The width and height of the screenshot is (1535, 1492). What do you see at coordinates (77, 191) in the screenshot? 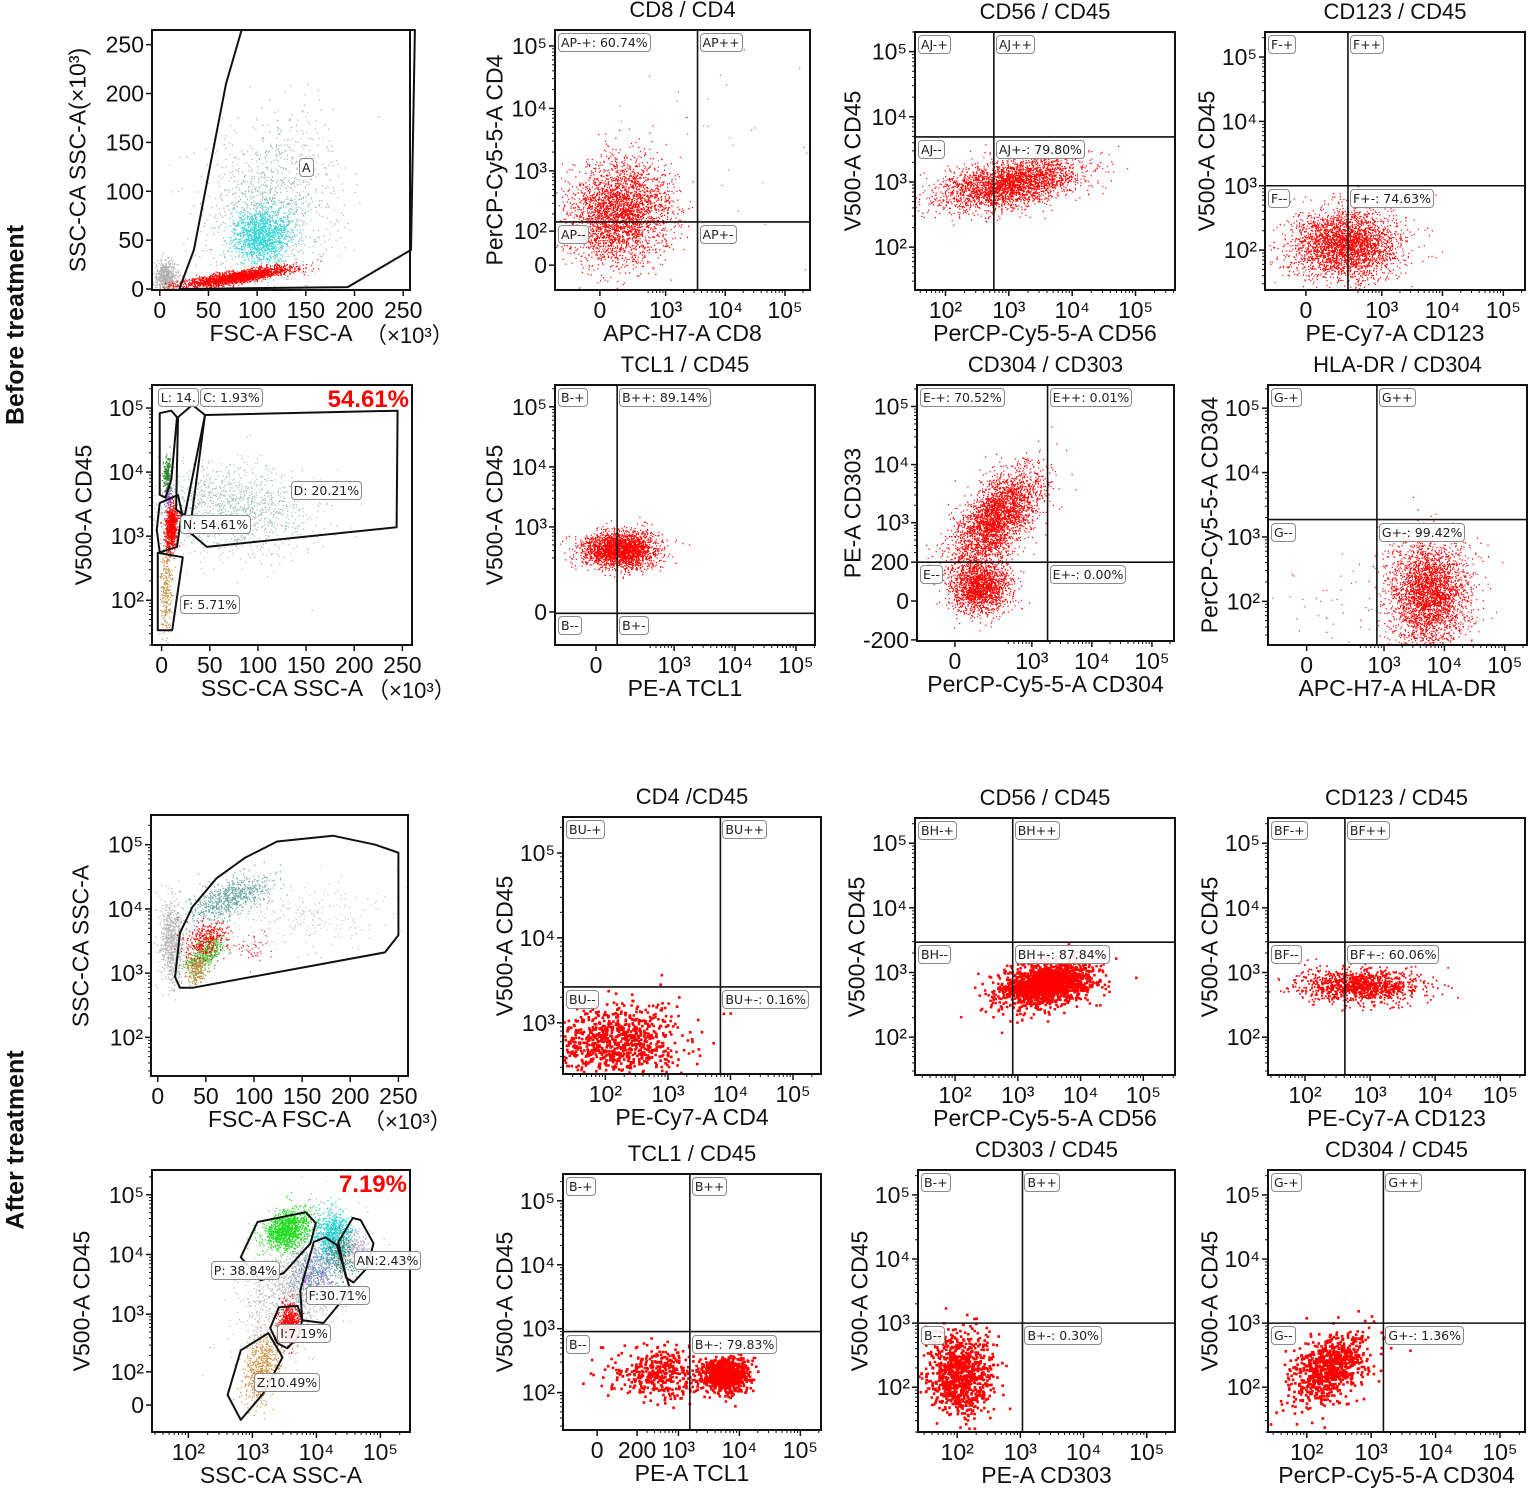
I see `y-axis-label-text: SSC-CA SSC-A` at bounding box center [77, 191].